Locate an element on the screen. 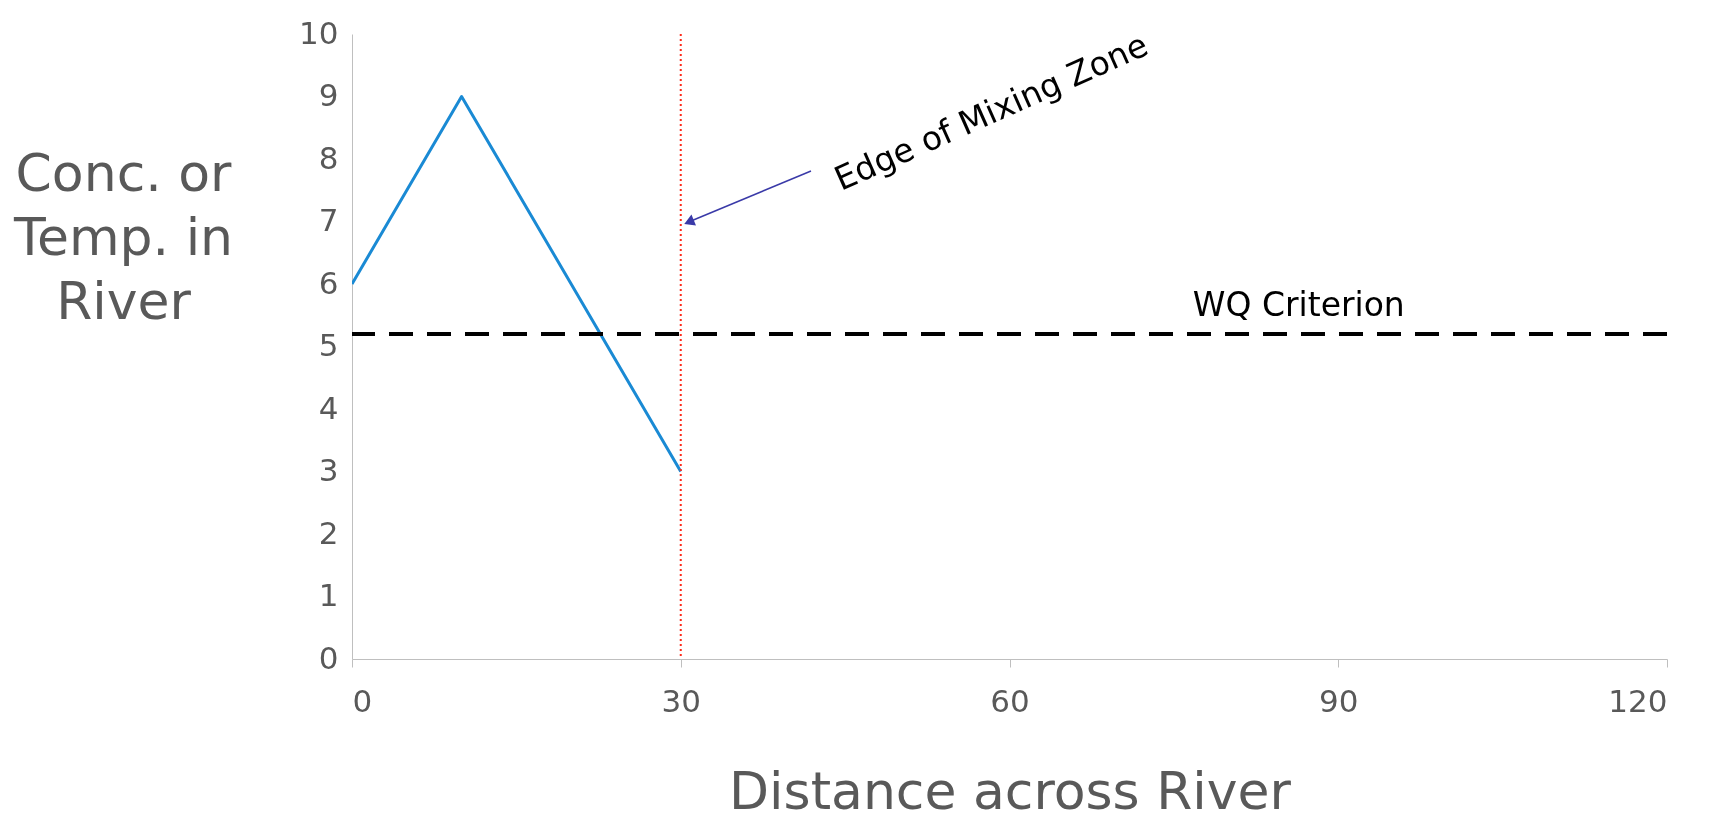  x-tick-label: 120 is located at coordinates (1638, 700).